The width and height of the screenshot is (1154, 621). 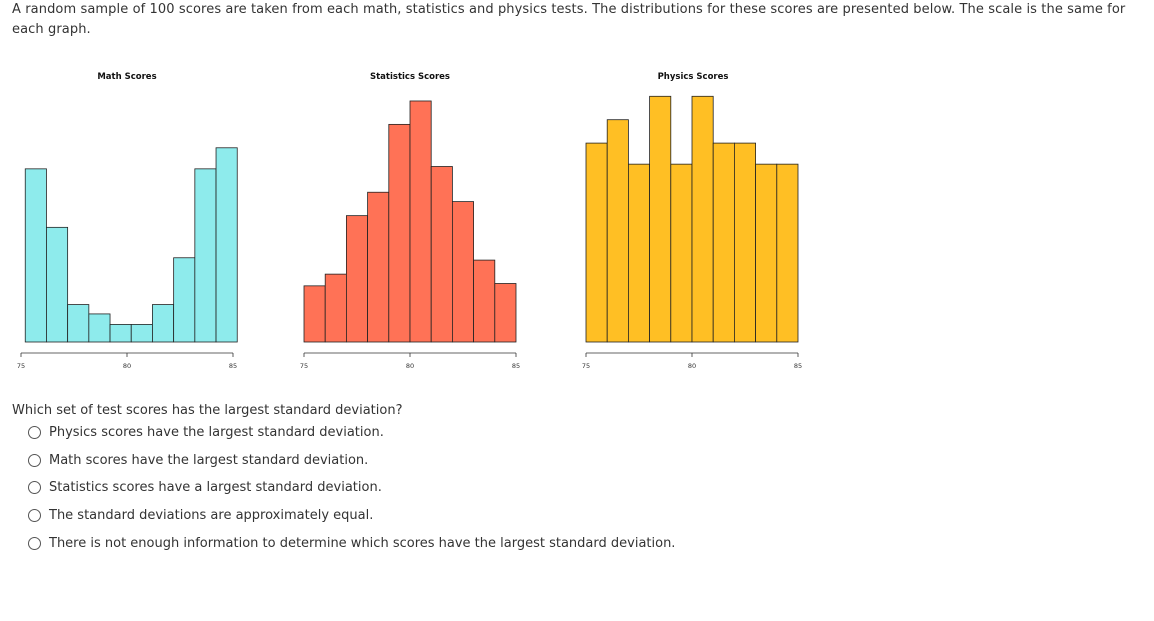 I want to click on chart-title: Statistics Scores, so click(x=410, y=77).